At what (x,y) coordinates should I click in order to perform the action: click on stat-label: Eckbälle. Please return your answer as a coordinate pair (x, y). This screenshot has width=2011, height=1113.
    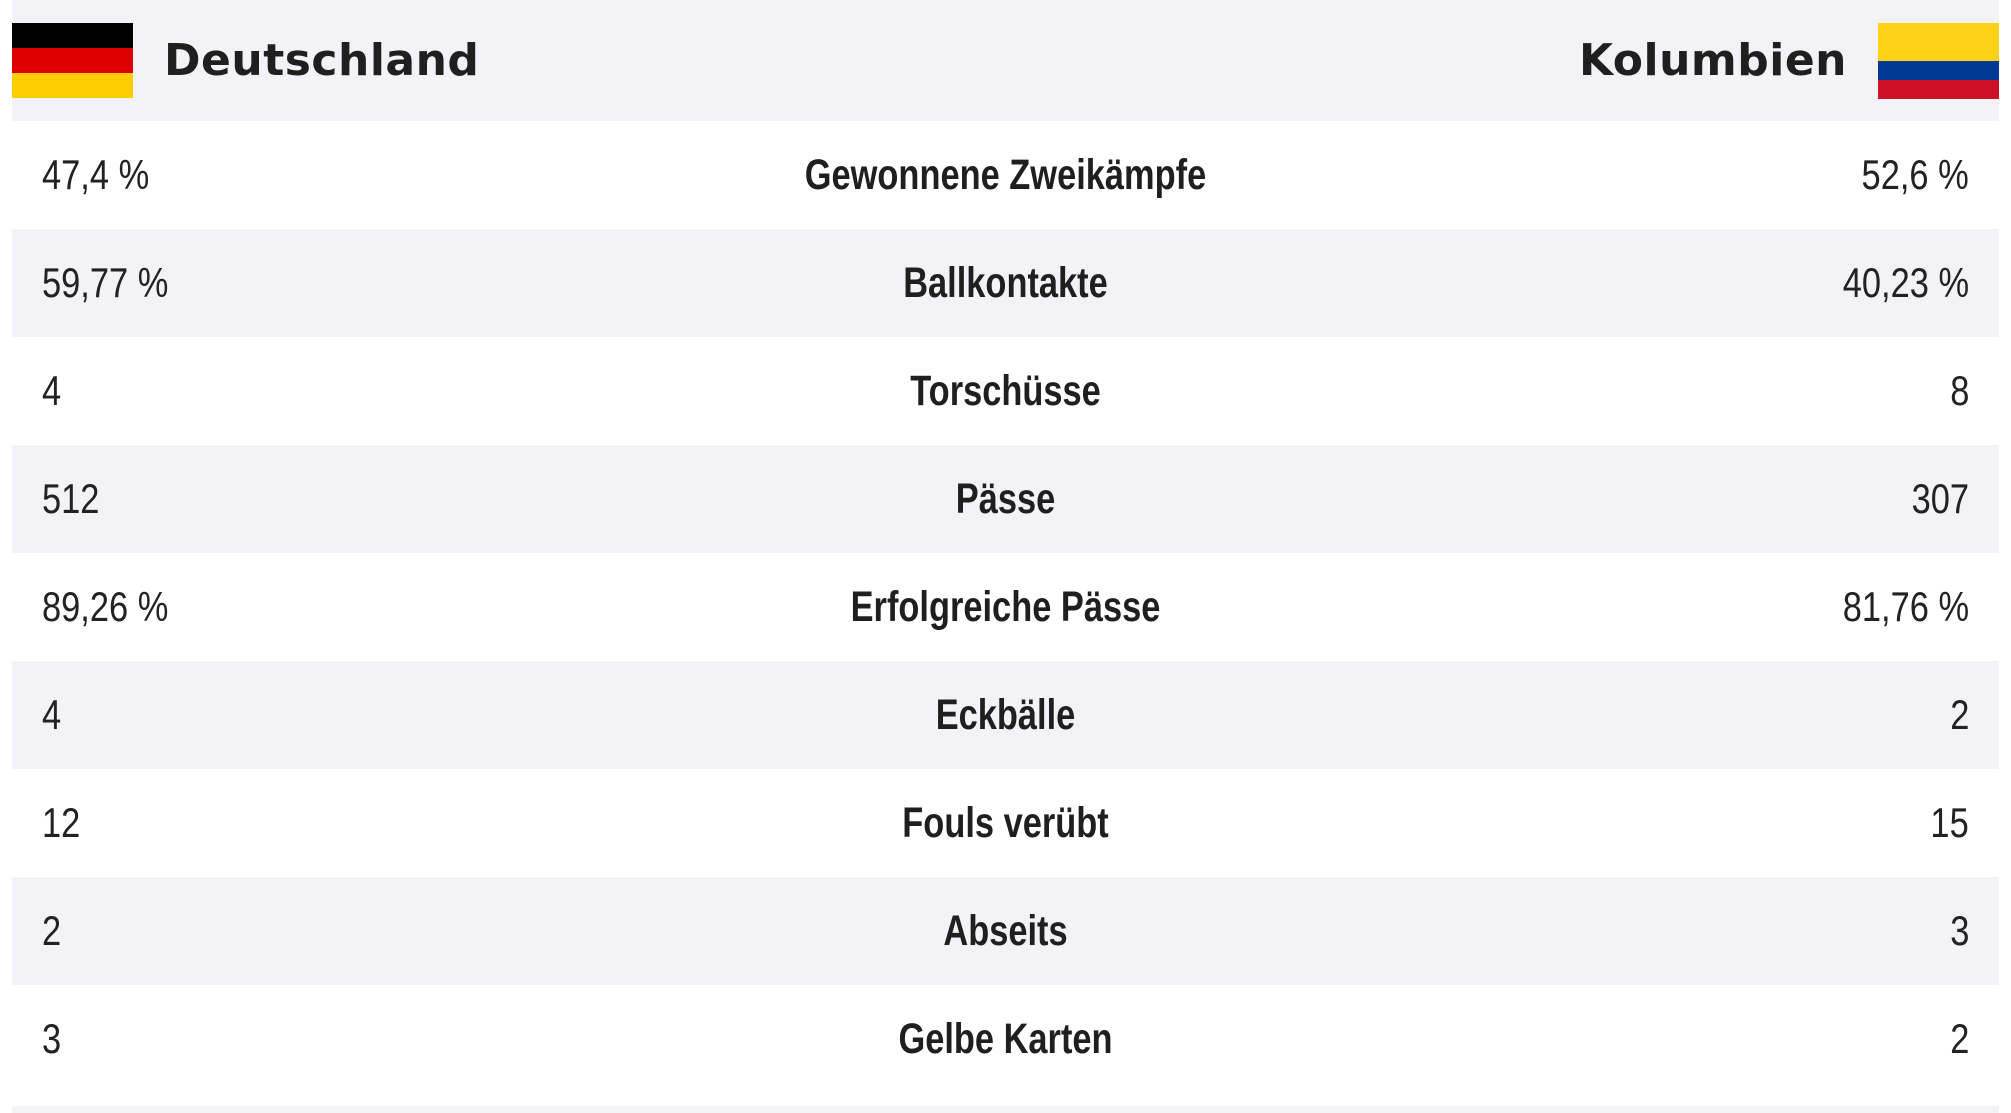
    Looking at the image, I should click on (1005, 714).